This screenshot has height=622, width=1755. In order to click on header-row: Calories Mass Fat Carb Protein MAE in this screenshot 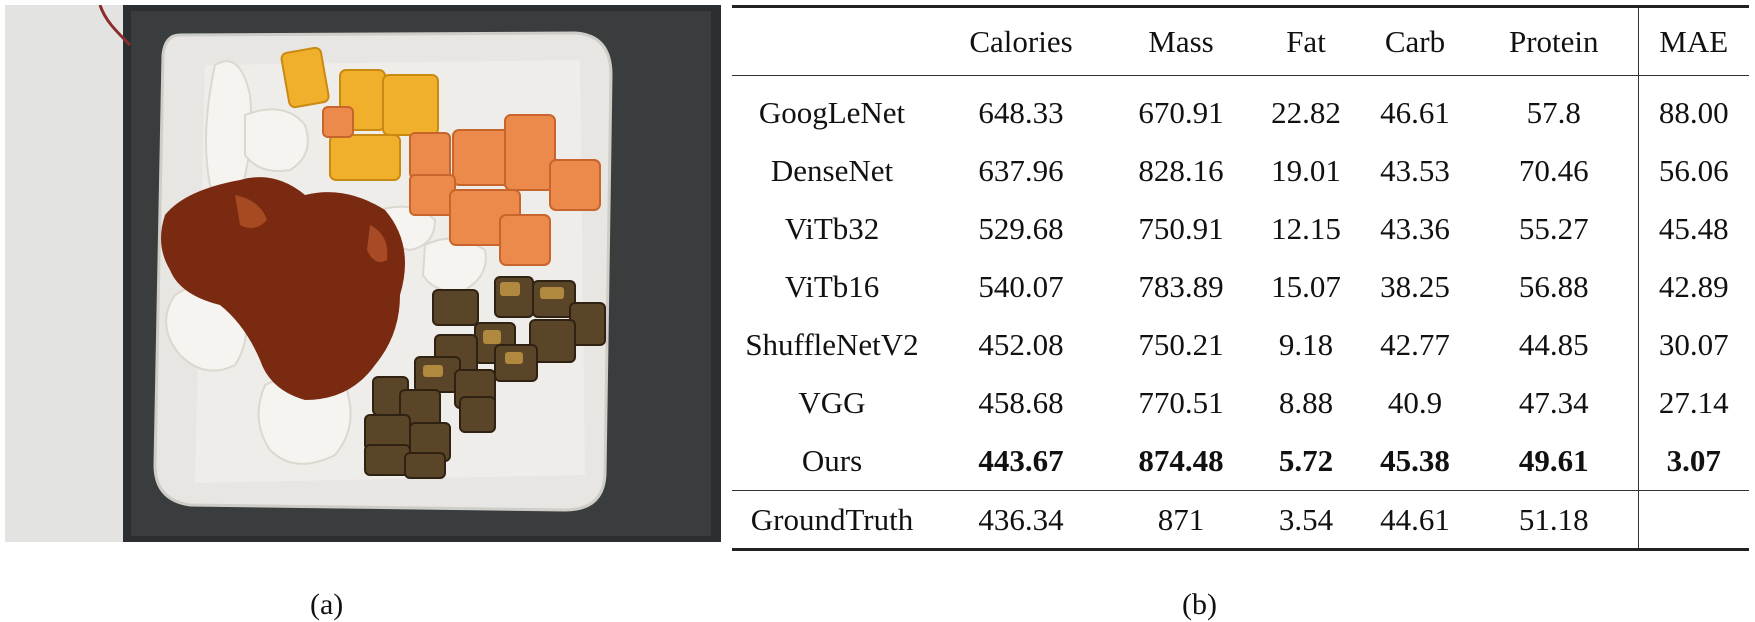, I will do `click(1240, 40)`.